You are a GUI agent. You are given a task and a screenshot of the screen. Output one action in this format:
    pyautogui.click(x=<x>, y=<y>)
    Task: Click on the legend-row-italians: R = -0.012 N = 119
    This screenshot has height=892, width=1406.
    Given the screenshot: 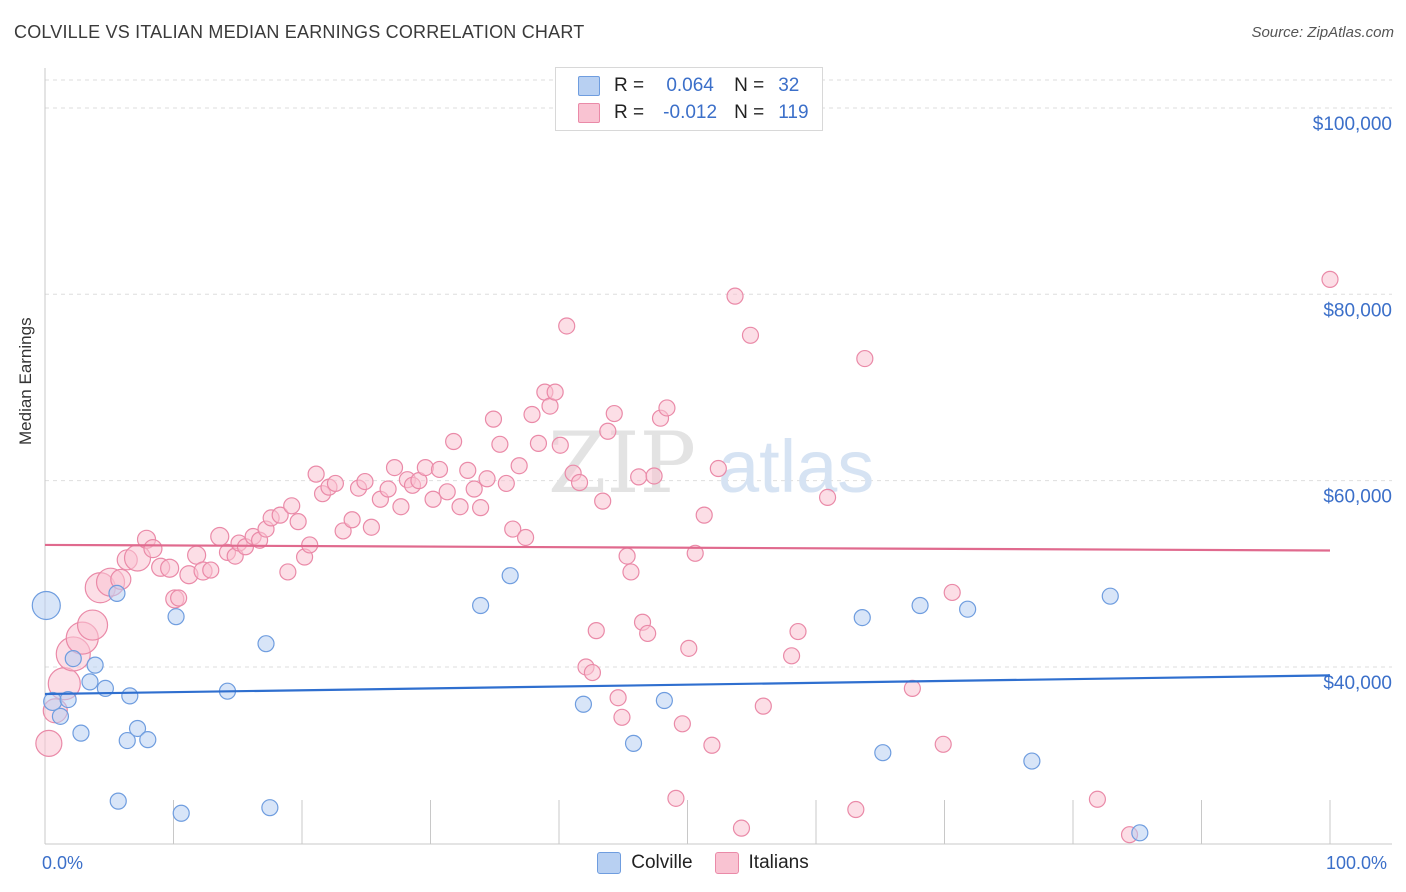 What is the action you would take?
    pyautogui.click(x=693, y=113)
    